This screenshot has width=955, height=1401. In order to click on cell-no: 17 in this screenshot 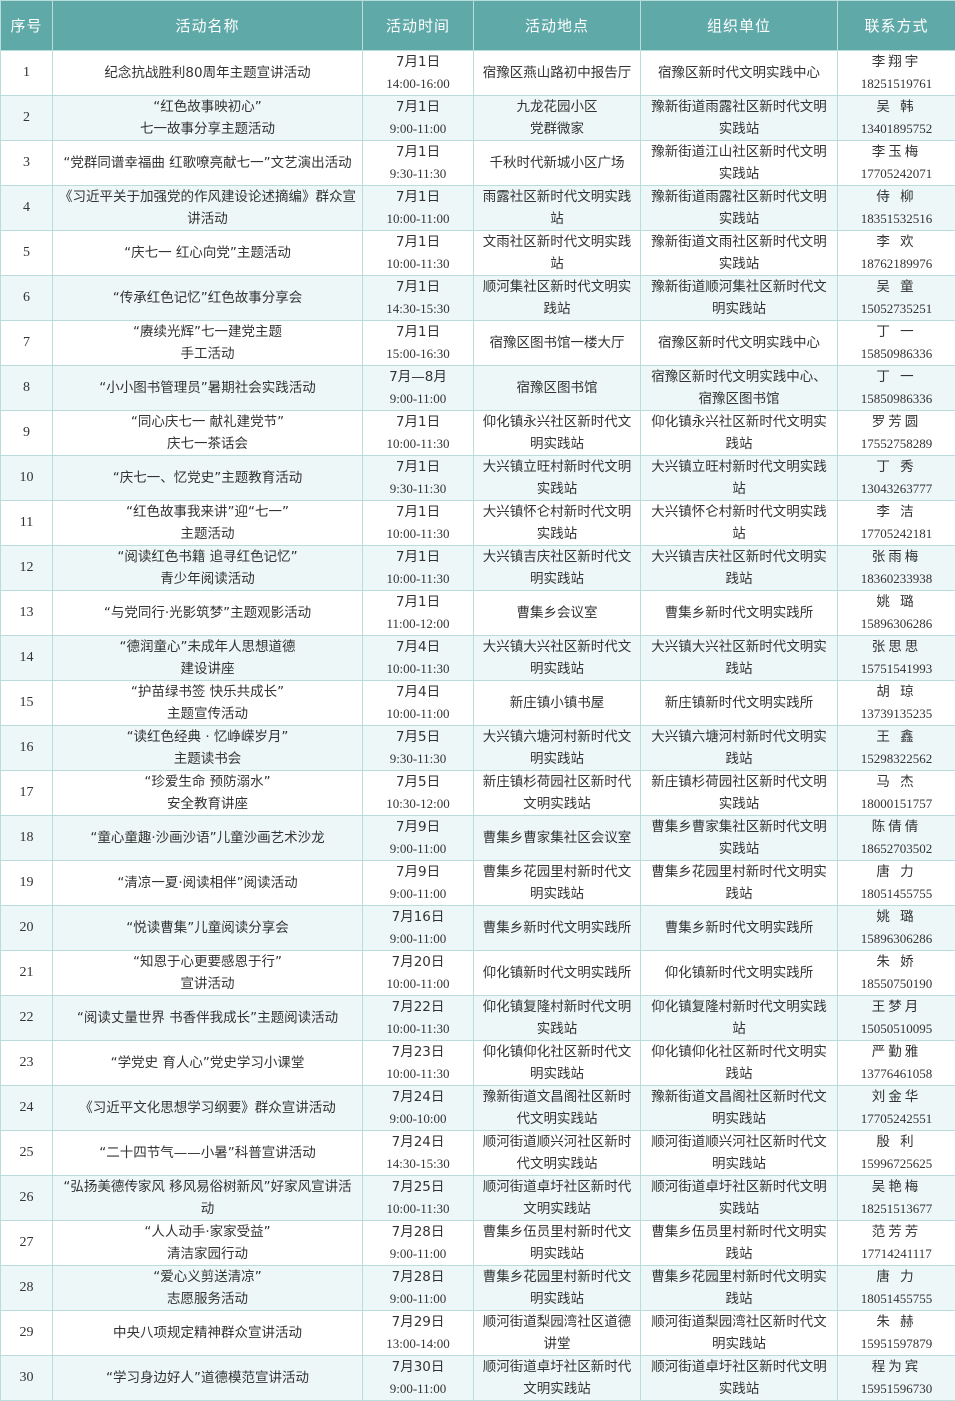, I will do `click(27, 793)`.